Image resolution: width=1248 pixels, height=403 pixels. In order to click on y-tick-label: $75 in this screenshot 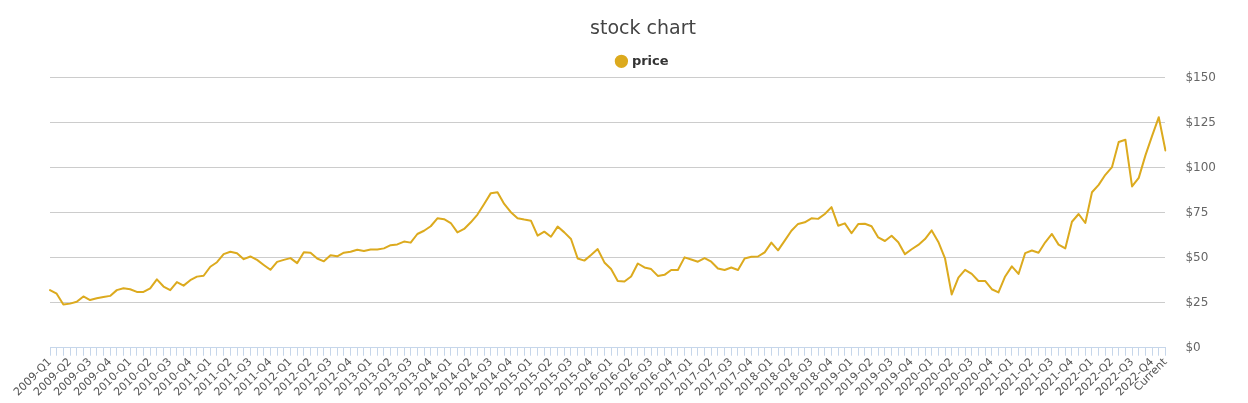, I will do `click(1197, 211)`.